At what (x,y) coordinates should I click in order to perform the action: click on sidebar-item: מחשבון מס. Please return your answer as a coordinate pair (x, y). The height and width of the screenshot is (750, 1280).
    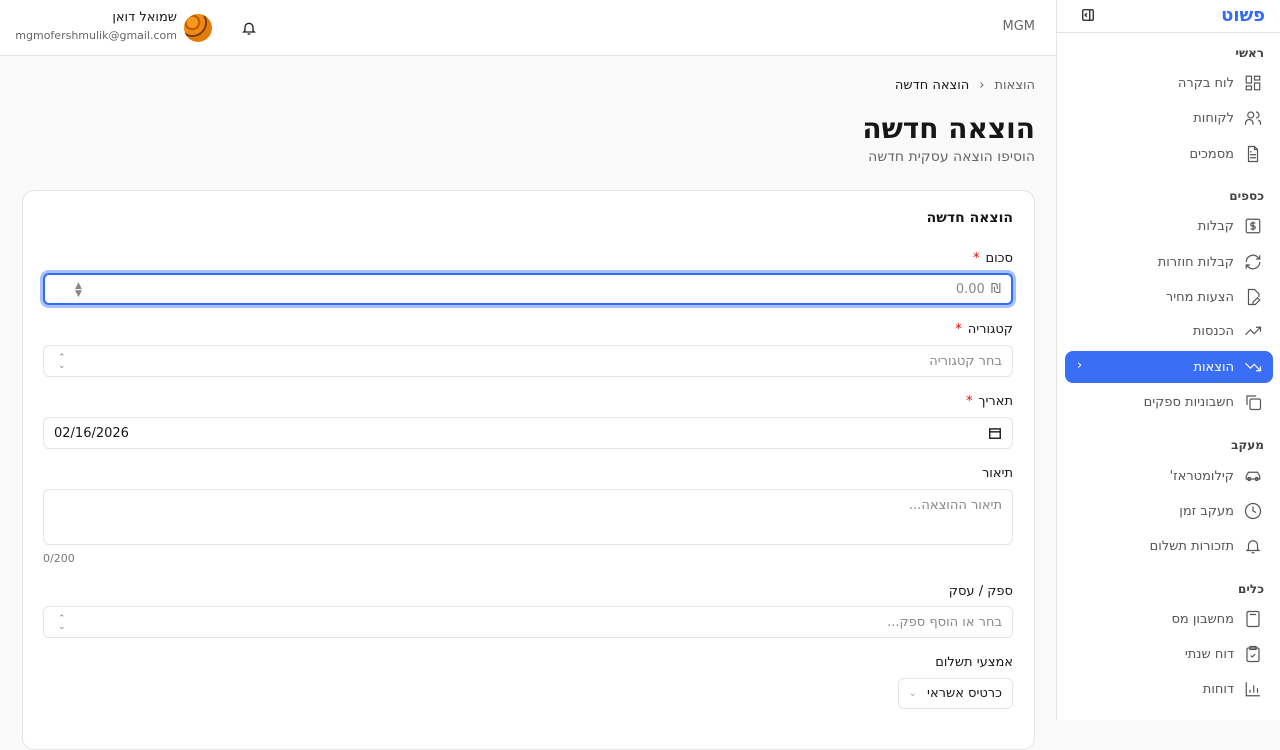
    Looking at the image, I should click on (1169, 619).